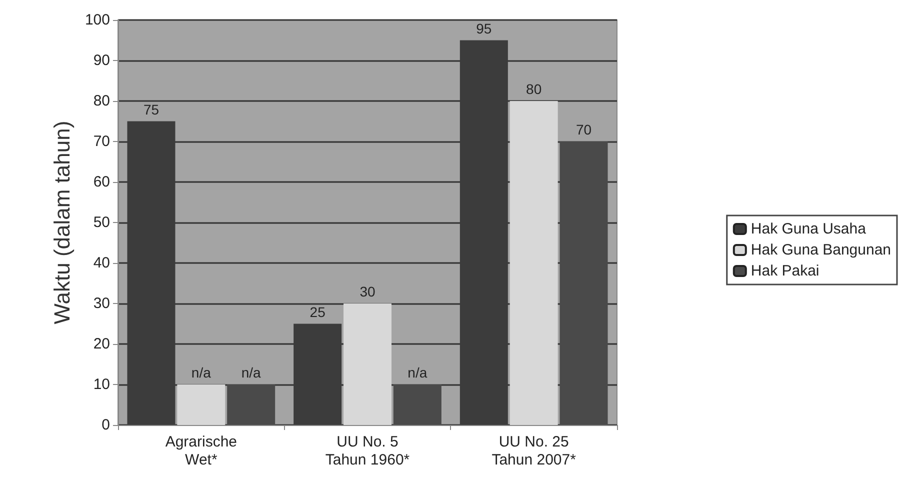 The height and width of the screenshot is (500, 899). I want to click on legend-label: Hak Pakai, so click(785, 271).